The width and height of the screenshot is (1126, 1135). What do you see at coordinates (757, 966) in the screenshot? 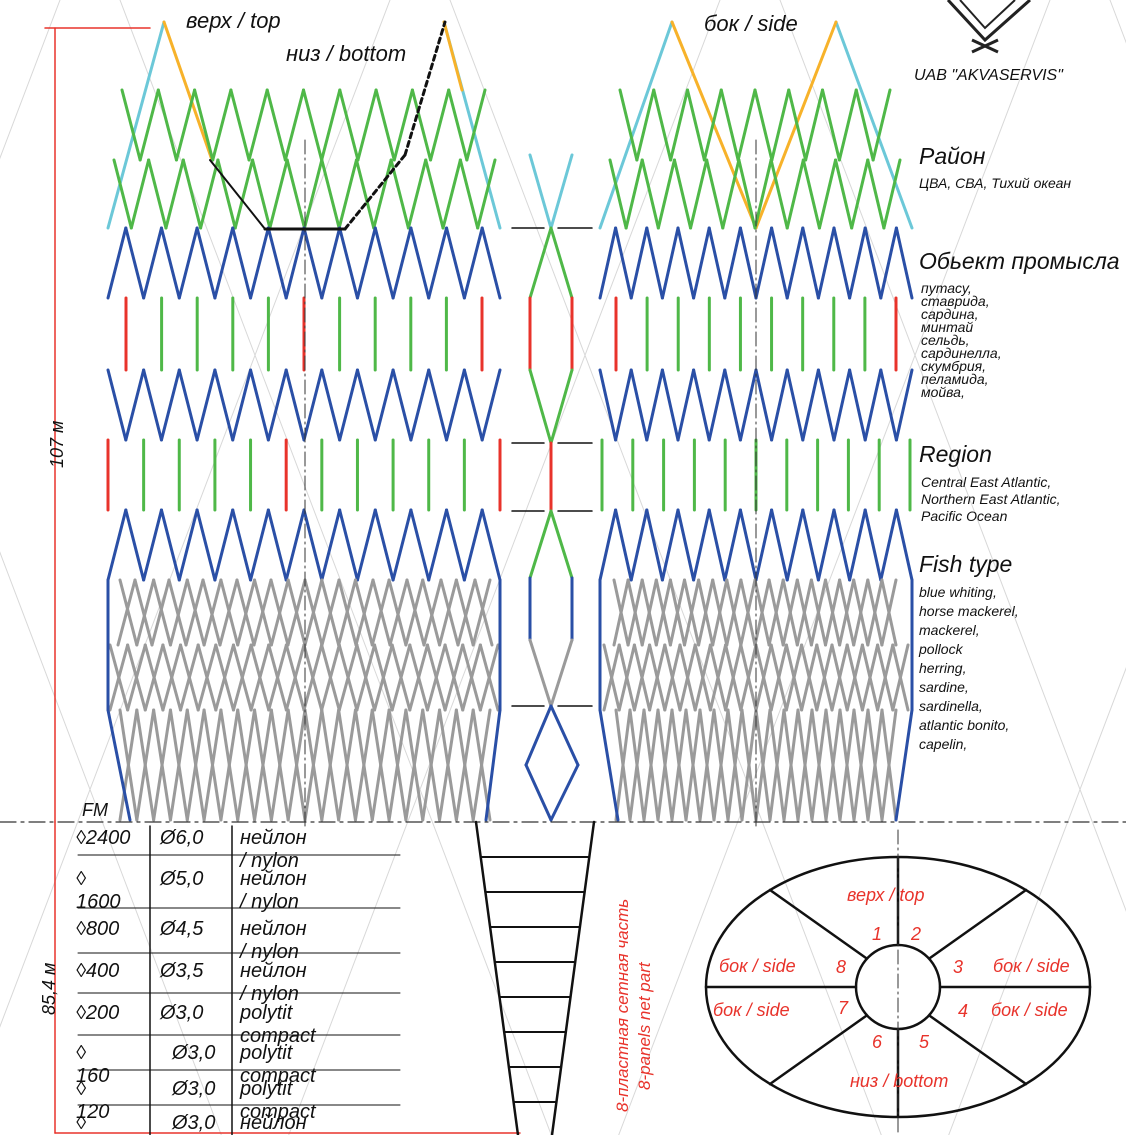
I see `panel-side-left-upper: бок / side` at bounding box center [757, 966].